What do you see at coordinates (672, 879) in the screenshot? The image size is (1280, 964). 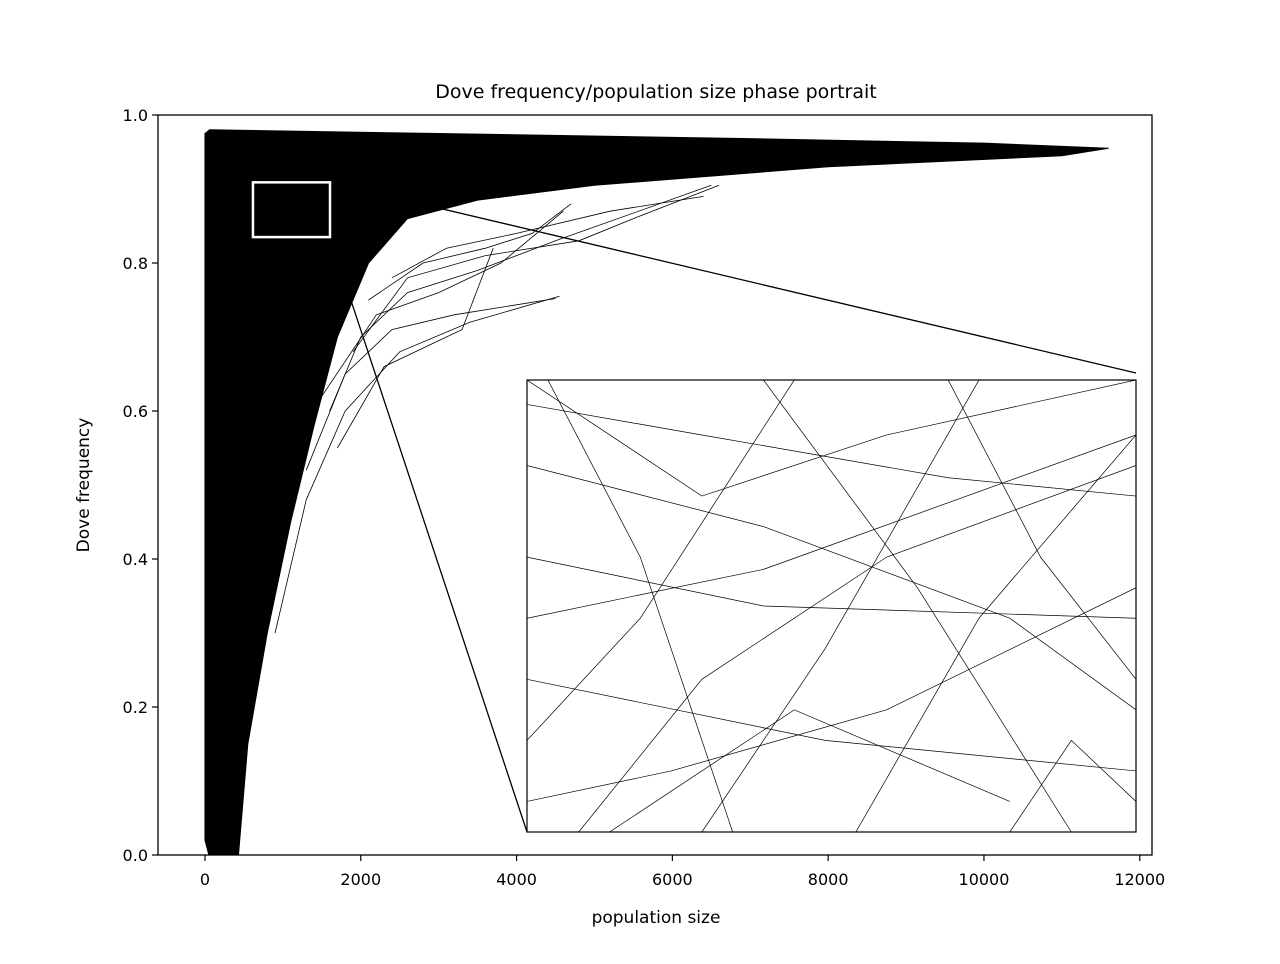 I see `x-tick-label: 6000` at bounding box center [672, 879].